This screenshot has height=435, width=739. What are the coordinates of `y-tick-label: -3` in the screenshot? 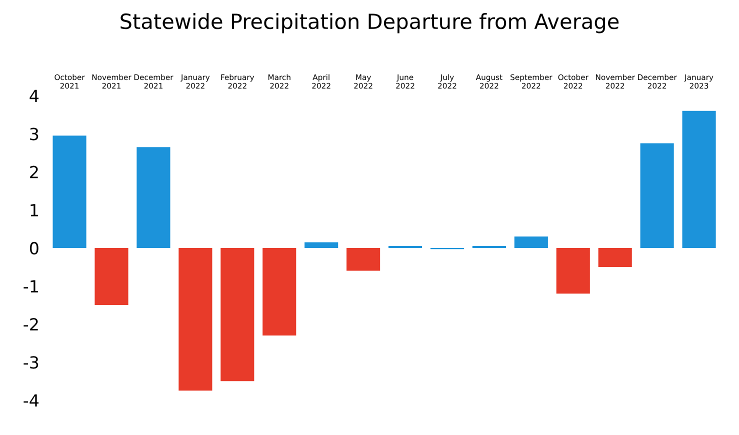 It's located at (31, 362).